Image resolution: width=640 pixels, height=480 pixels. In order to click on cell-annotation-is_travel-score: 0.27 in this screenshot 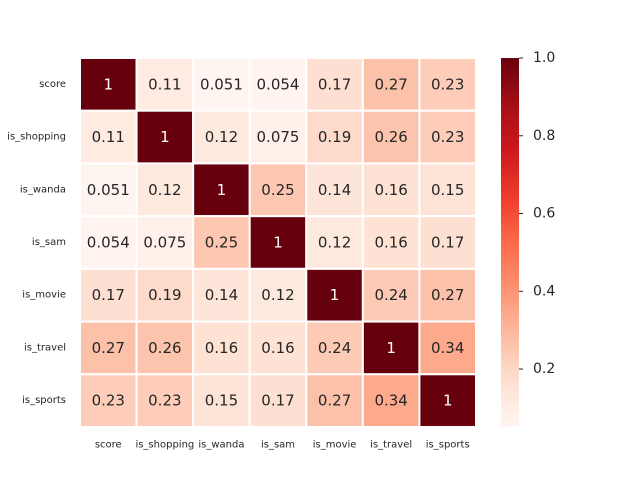, I will do `click(108, 348)`.